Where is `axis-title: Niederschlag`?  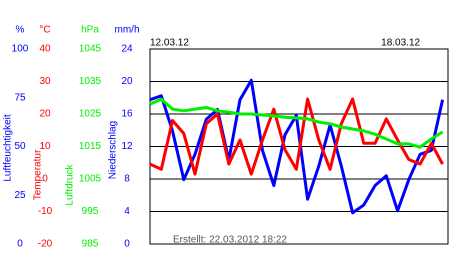 axis-title: Niederschlag is located at coordinates (113, 150).